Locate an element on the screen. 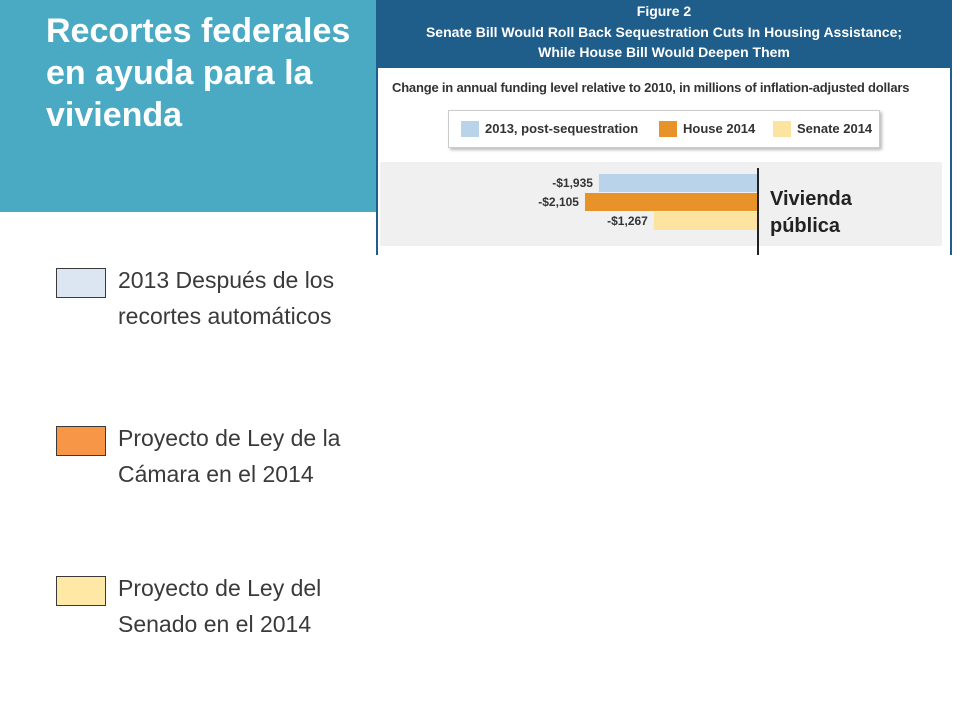 The height and width of the screenshot is (720, 960). legend-label-house-2014: Proyecto de Ley de la Cámara en el 2014 is located at coordinates (229, 456).